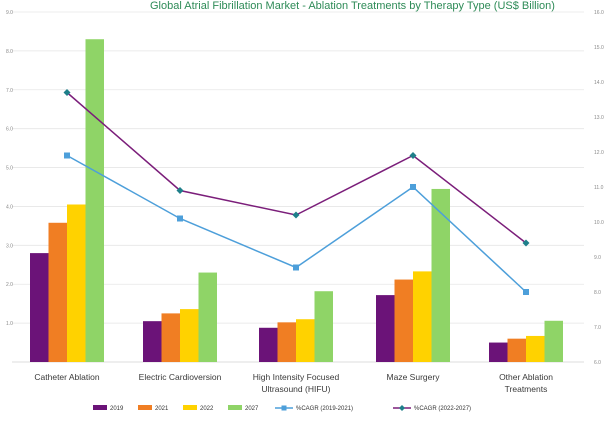 The height and width of the screenshot is (423, 607). What do you see at coordinates (66, 377) in the screenshot?
I see `category-label: Catheter Ablation` at bounding box center [66, 377].